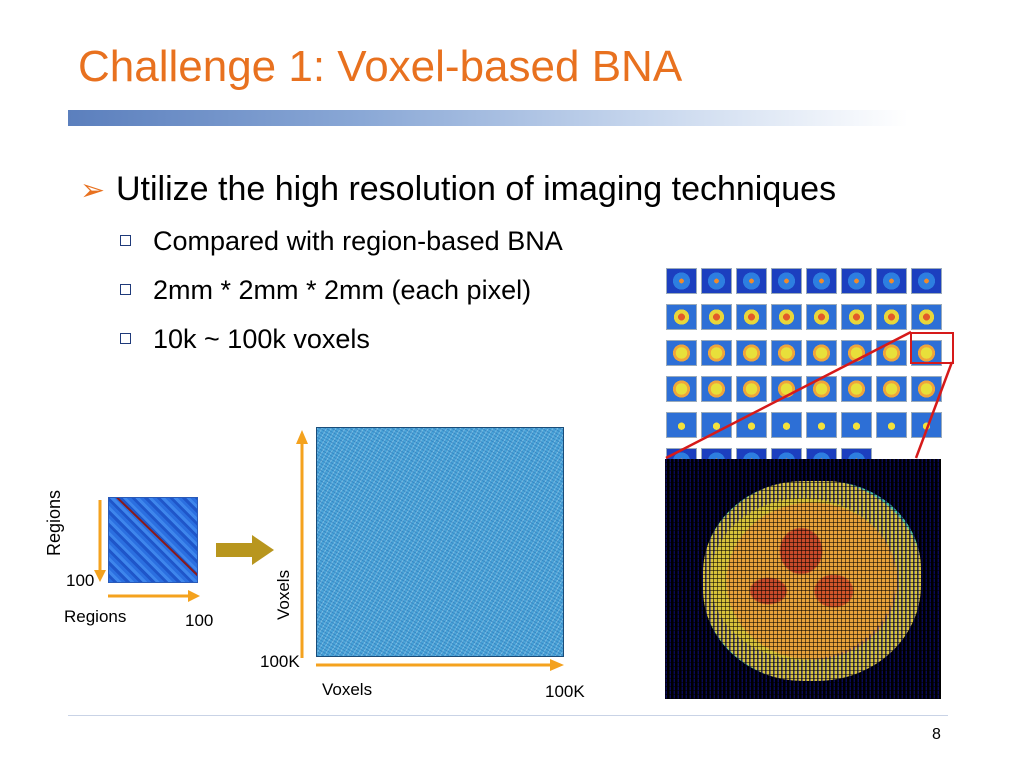 This screenshot has width=1024, height=768. What do you see at coordinates (153, 540) in the screenshot?
I see `region-connectivity-matrix` at bounding box center [153, 540].